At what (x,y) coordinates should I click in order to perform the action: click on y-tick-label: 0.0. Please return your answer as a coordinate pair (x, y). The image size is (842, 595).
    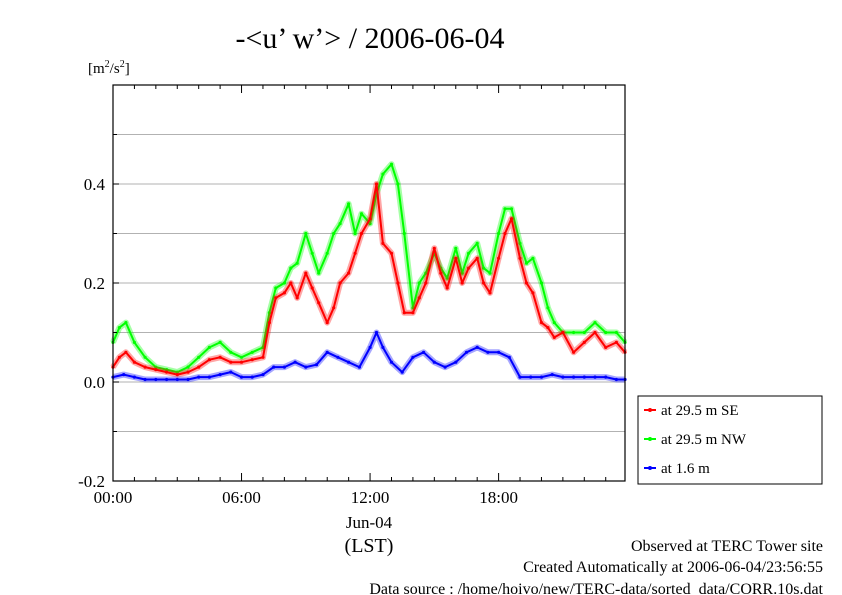
    Looking at the image, I should click on (94, 382).